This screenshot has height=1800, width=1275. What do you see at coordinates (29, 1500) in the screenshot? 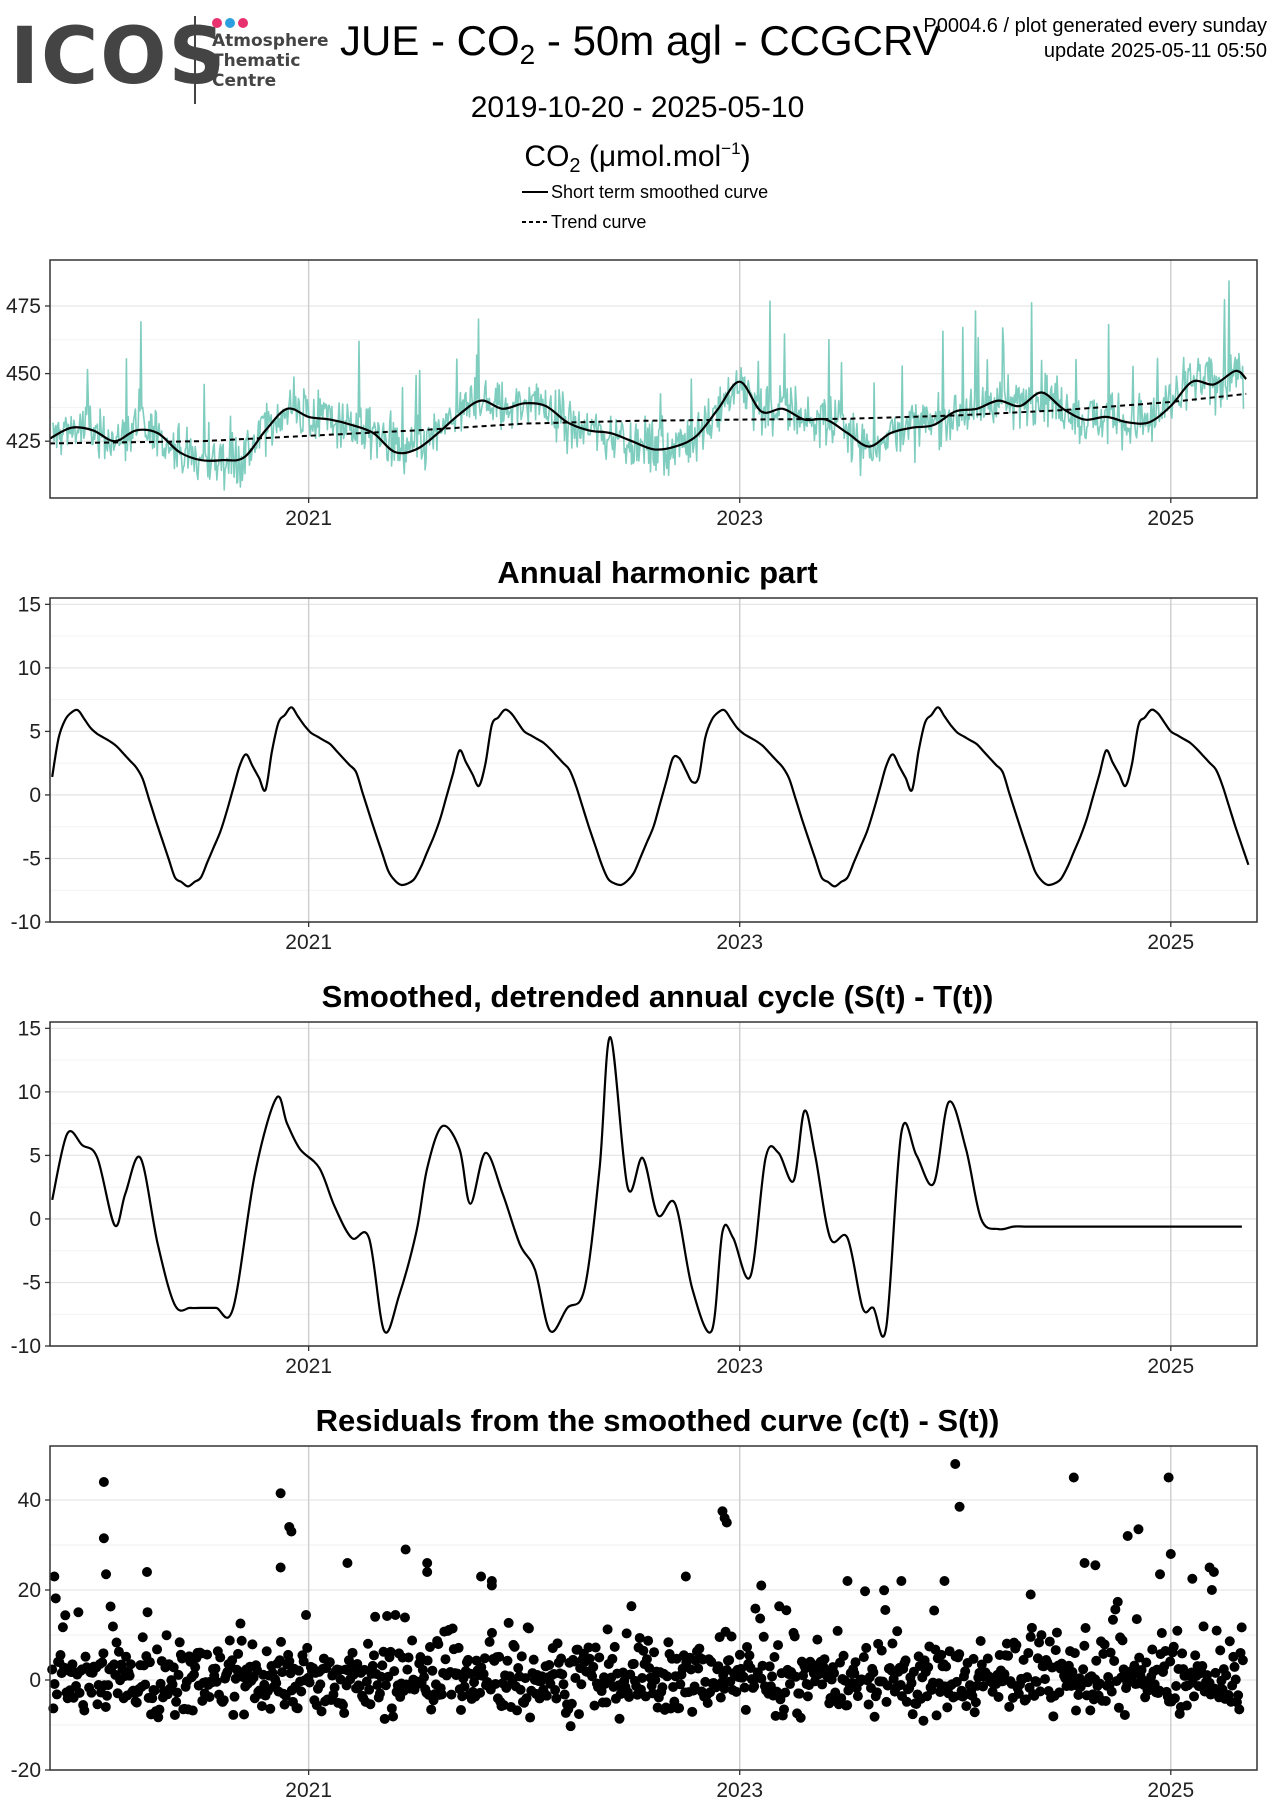
I see `y-tick-label: 40` at bounding box center [29, 1500].